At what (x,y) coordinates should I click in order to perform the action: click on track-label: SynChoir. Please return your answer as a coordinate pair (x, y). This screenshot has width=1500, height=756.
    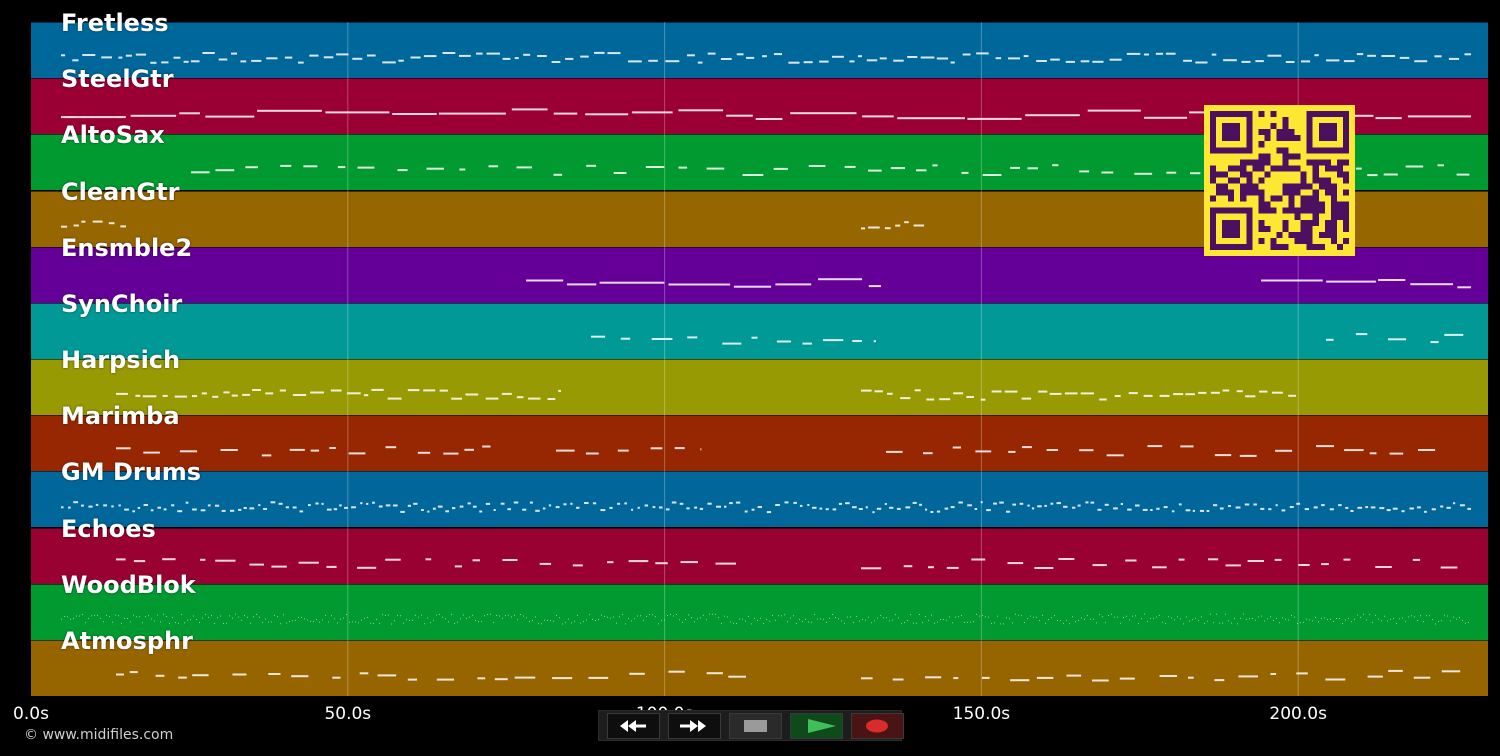
    Looking at the image, I should click on (122, 303).